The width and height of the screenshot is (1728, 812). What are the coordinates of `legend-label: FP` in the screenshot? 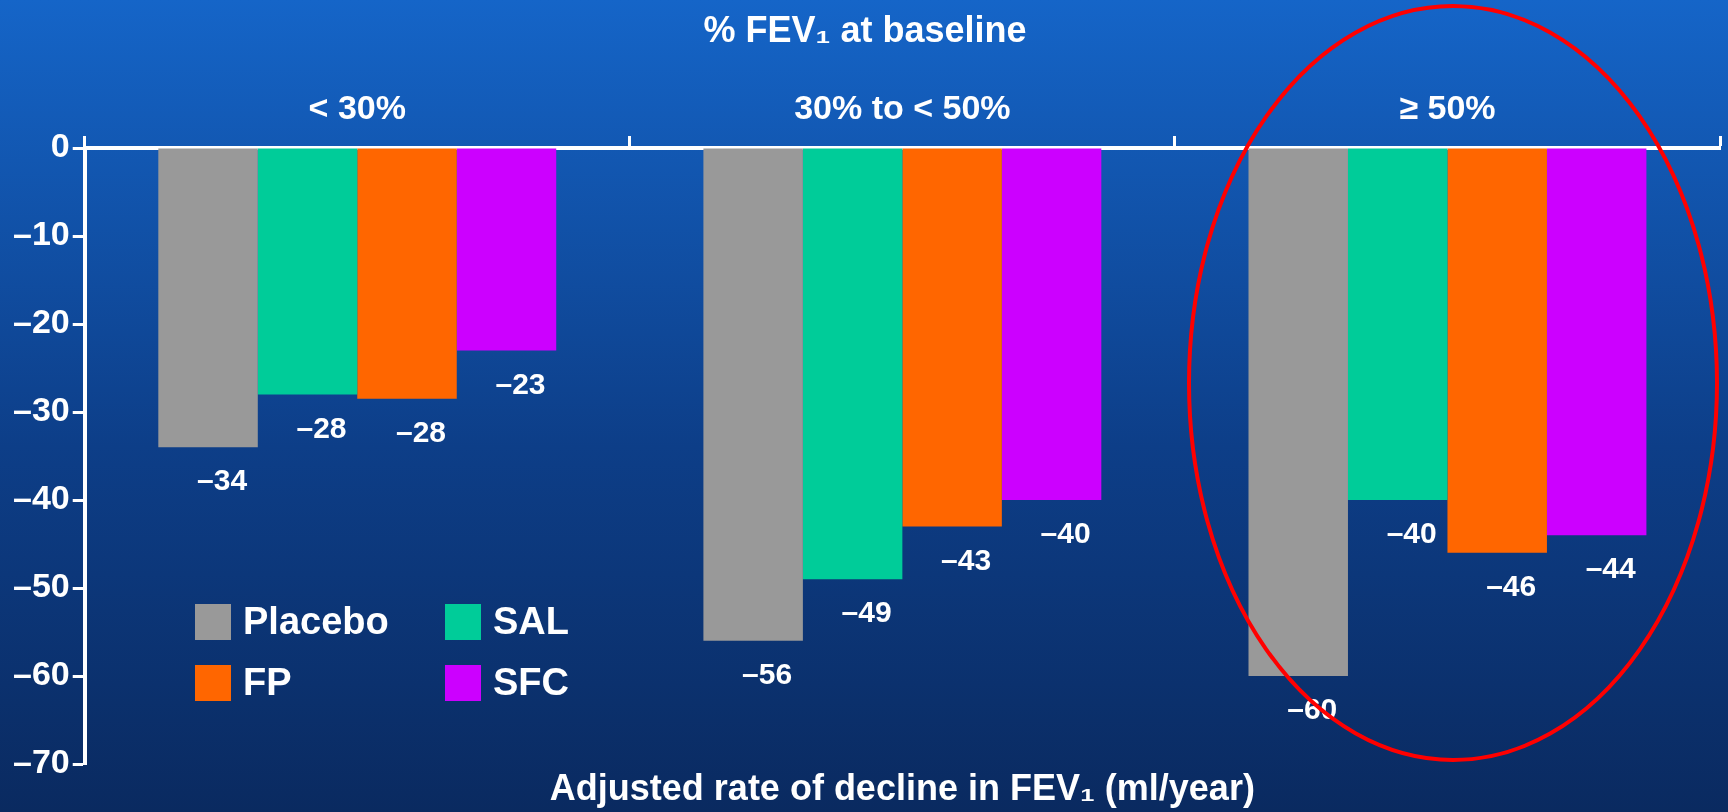 It's located at (267, 682).